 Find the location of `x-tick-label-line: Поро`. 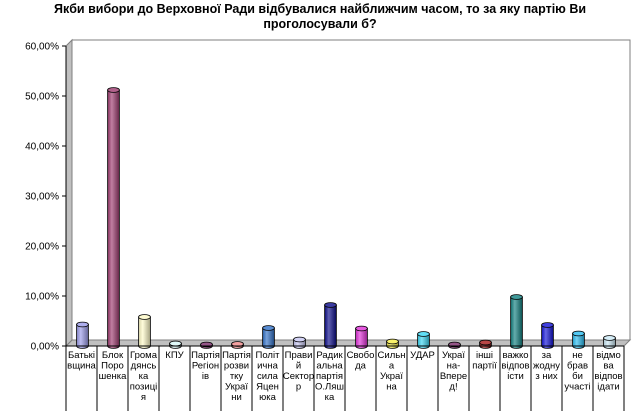

x-tick-label-line: Поро is located at coordinates (112, 366).